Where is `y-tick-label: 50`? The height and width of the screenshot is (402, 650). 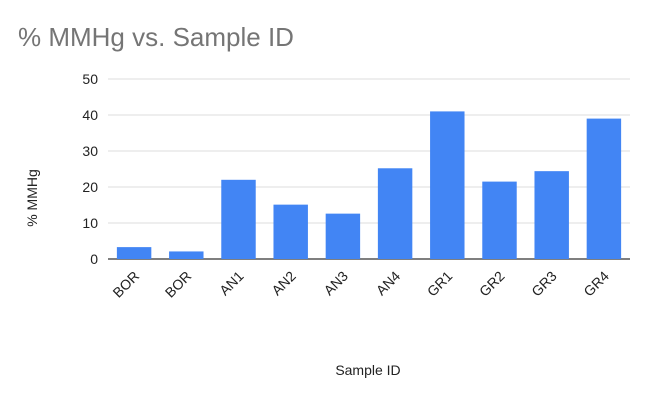 y-tick-label: 50 is located at coordinates (90, 79).